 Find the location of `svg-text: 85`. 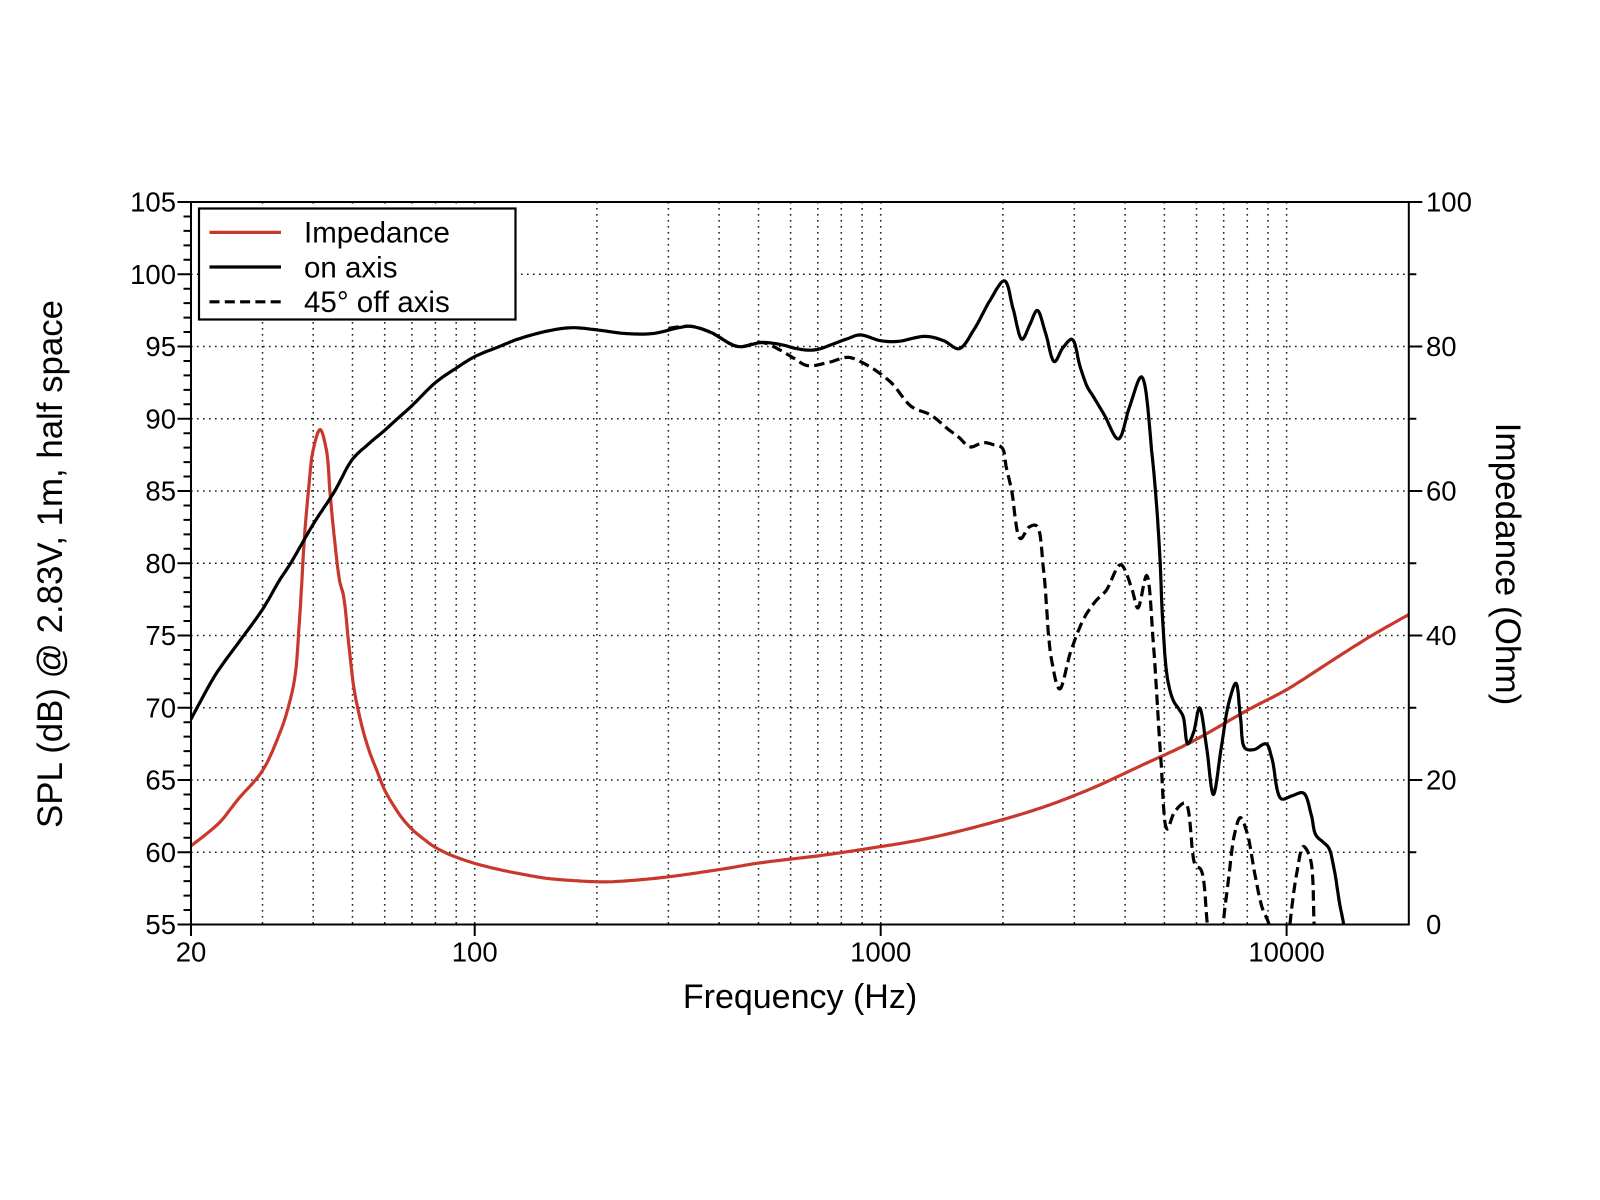

svg-text: 85 is located at coordinates (160, 491).